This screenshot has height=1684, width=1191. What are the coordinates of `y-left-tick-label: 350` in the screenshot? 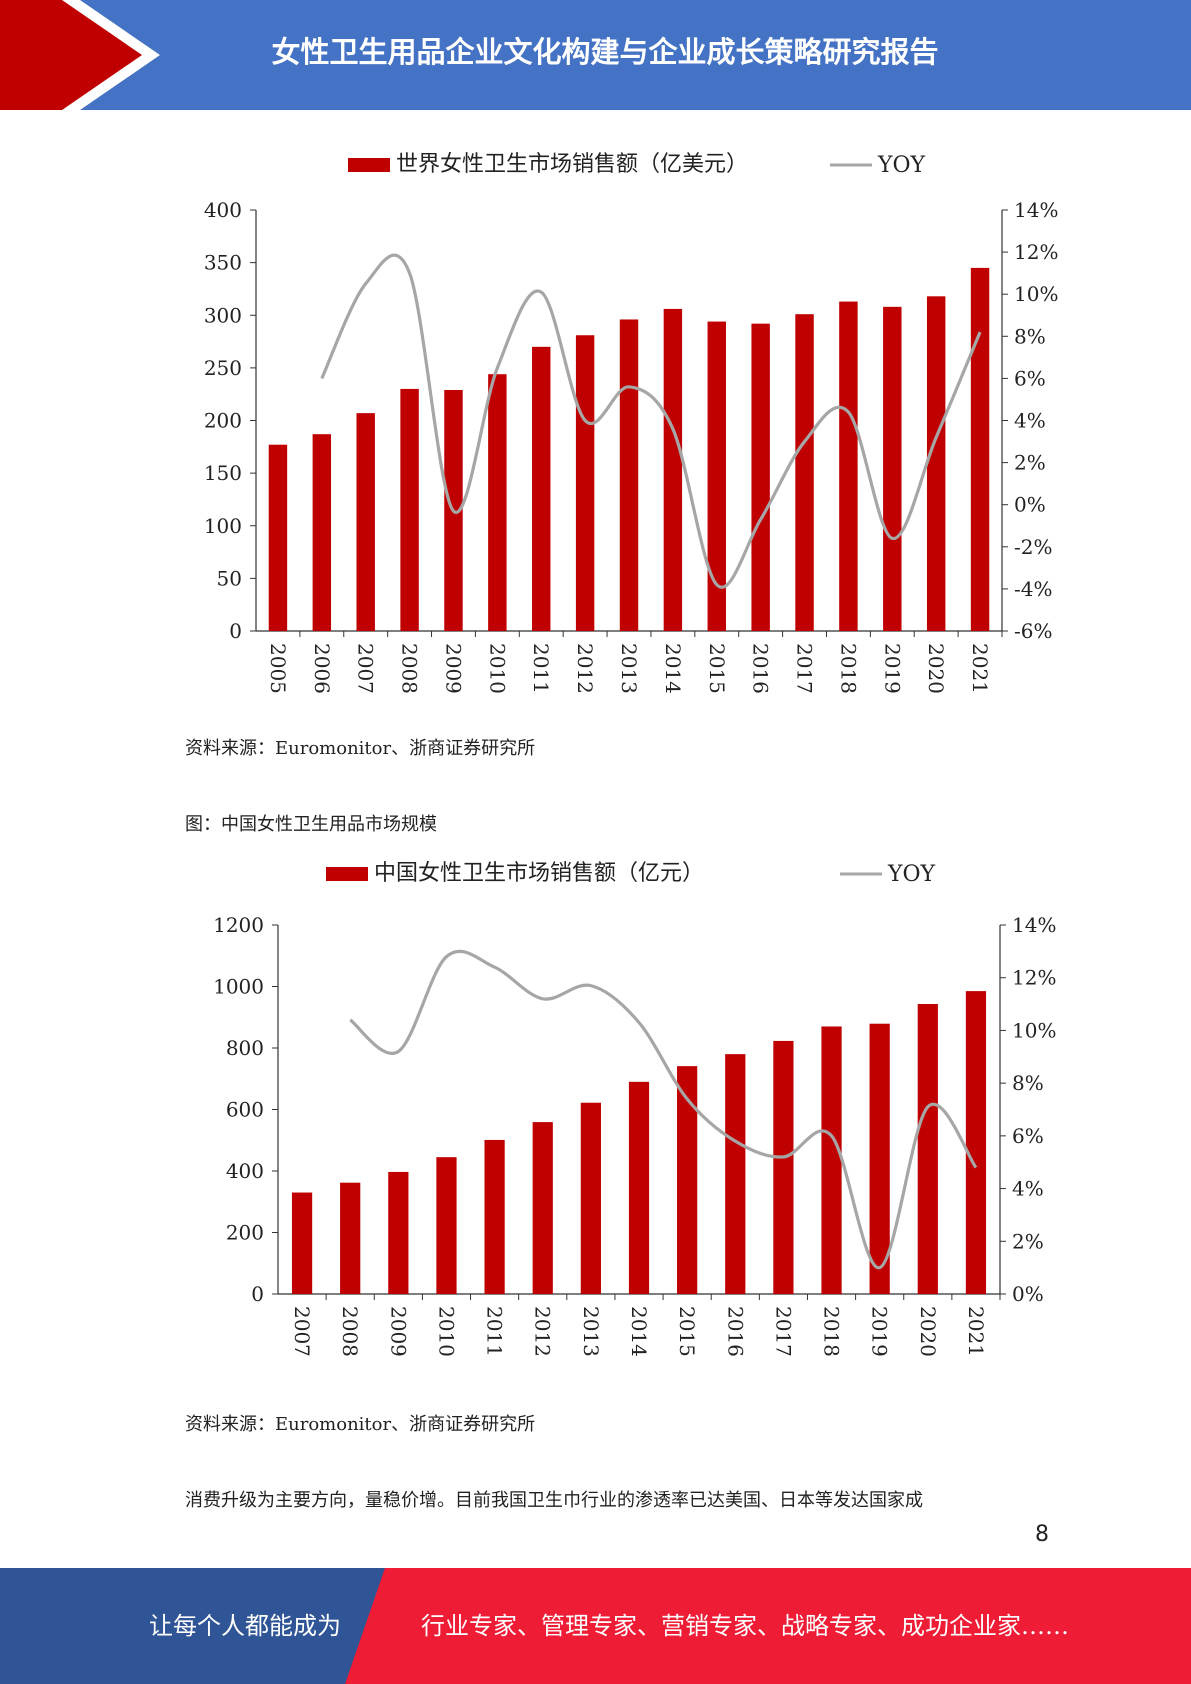 It's located at (223, 263).